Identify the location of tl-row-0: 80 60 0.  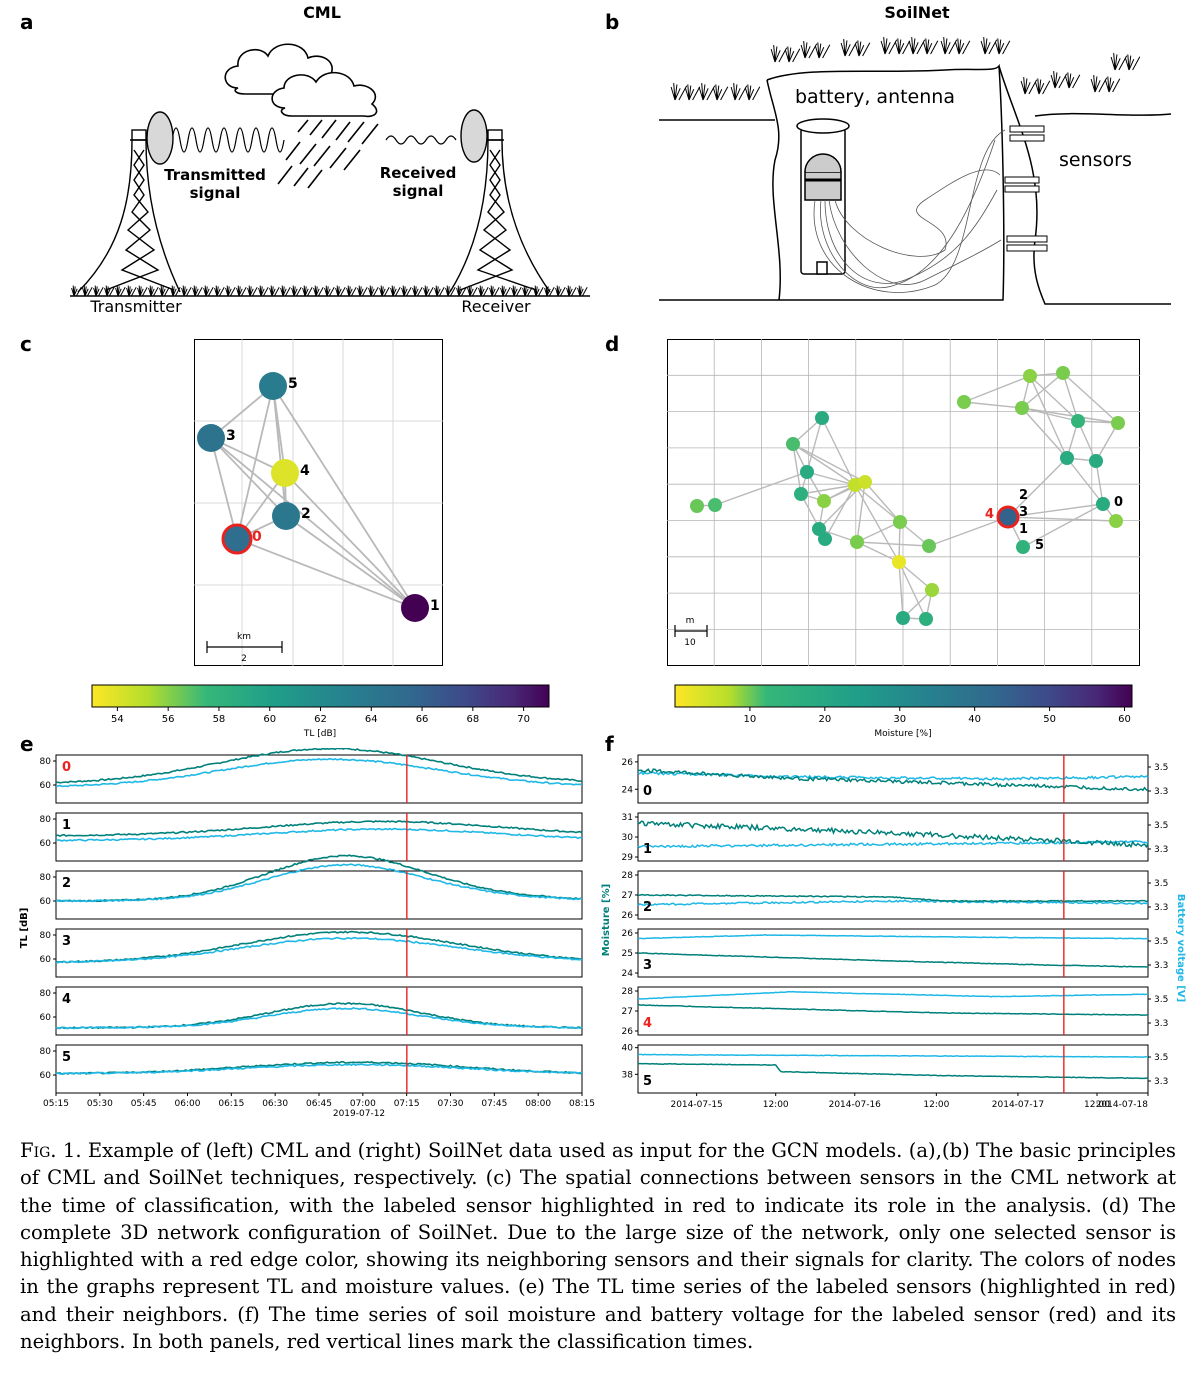
(311, 776).